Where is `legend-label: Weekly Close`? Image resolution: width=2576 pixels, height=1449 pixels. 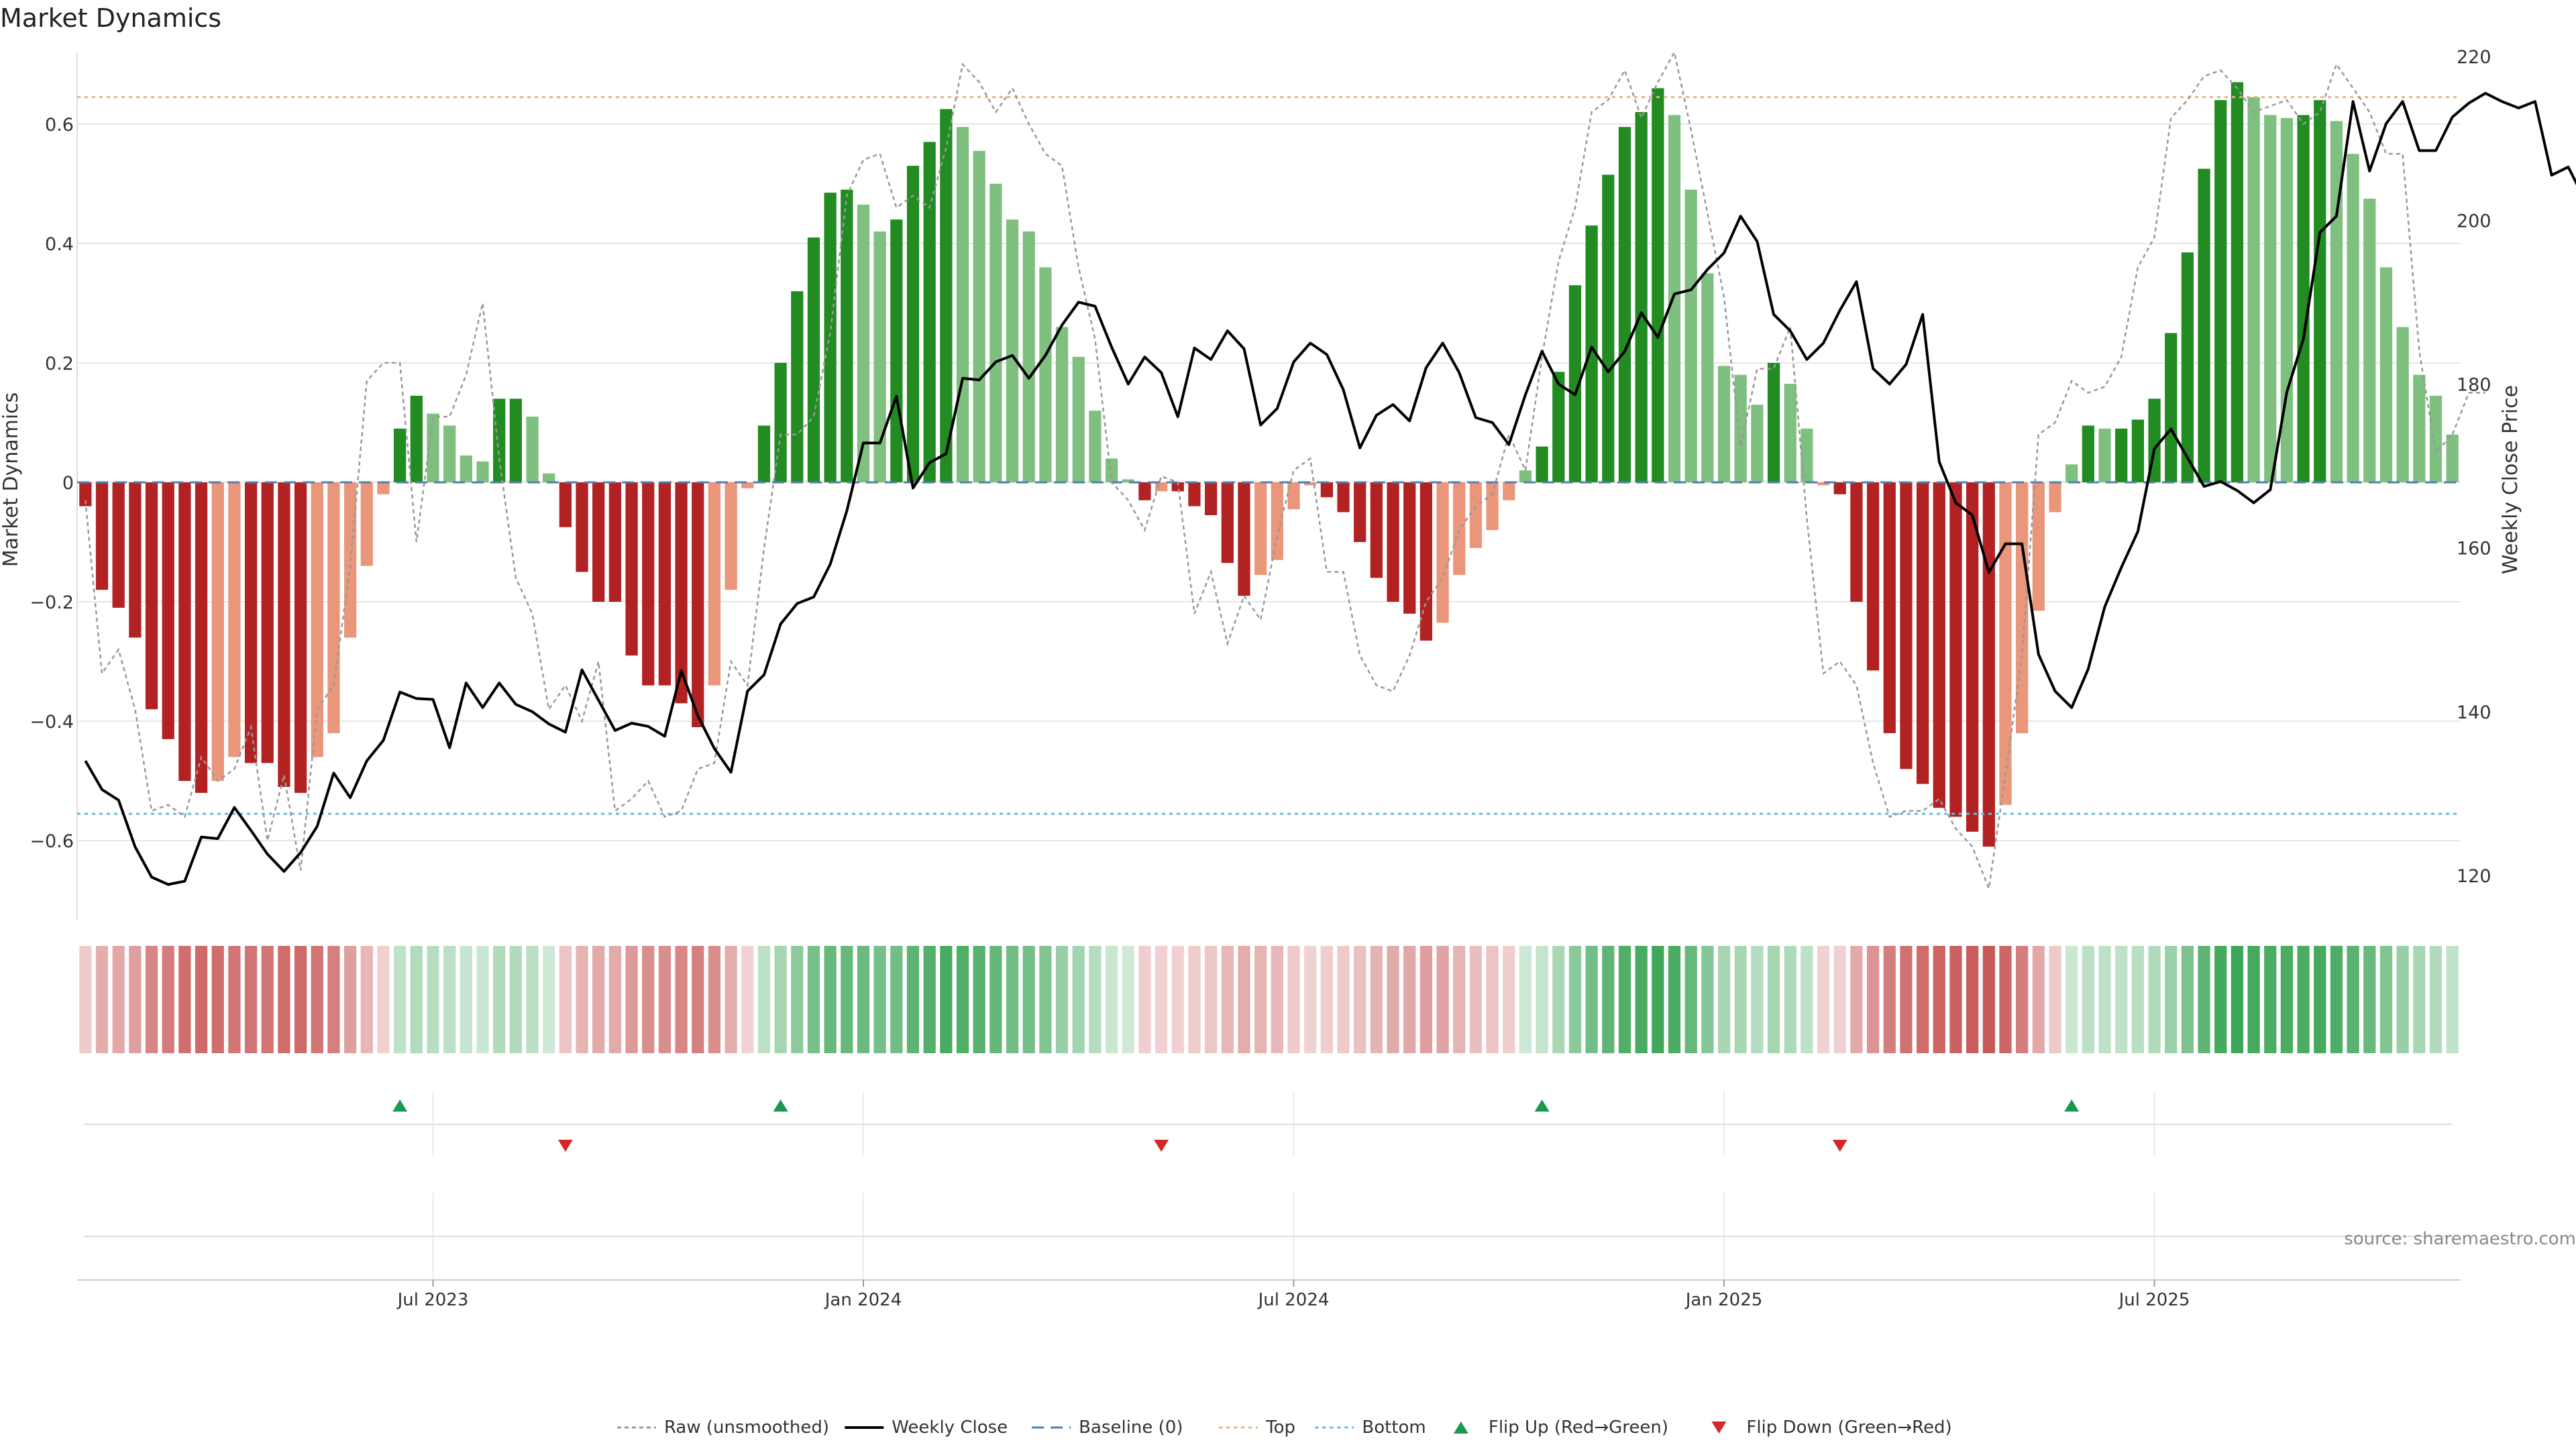 legend-label: Weekly Close is located at coordinates (950, 1427).